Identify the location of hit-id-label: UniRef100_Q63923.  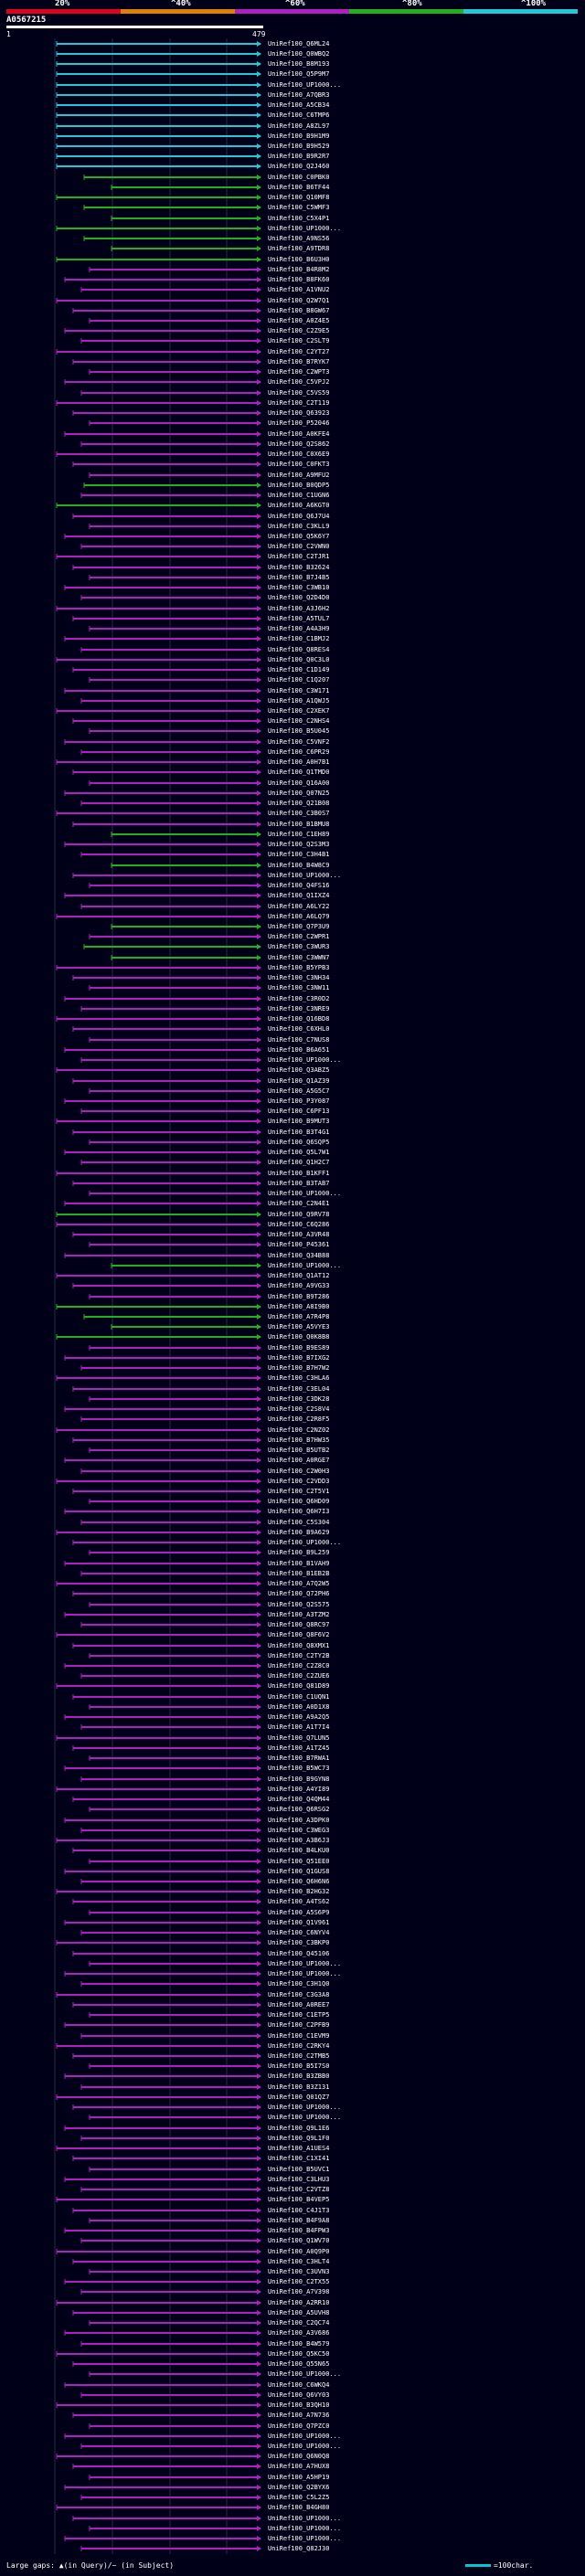
(299, 413).